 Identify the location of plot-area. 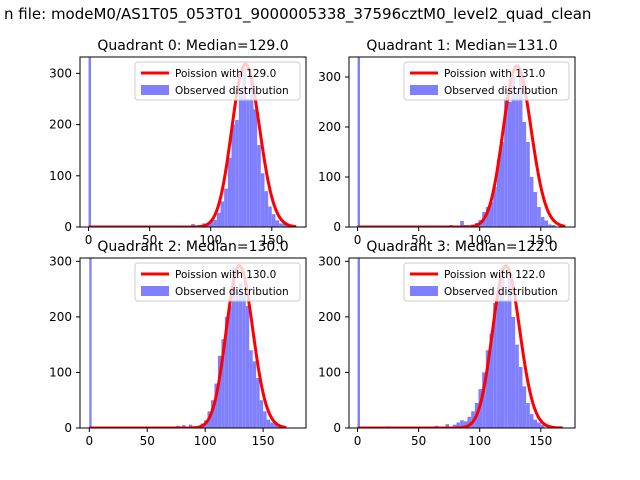
(460, 343).